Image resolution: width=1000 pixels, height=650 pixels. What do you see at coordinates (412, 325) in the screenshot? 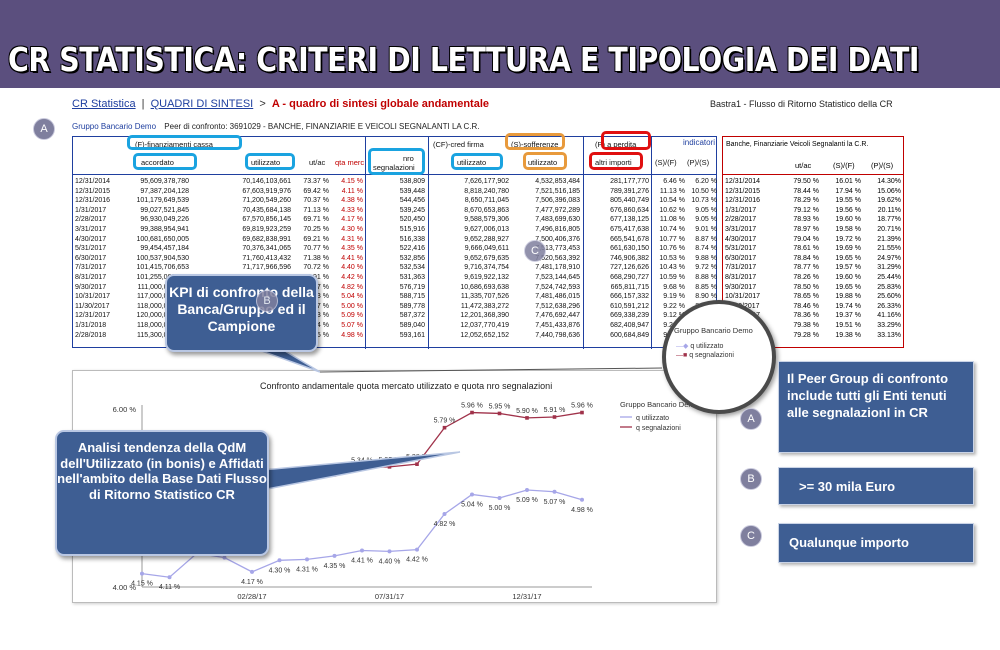
I see `table-cell: 589,040` at bounding box center [412, 325].